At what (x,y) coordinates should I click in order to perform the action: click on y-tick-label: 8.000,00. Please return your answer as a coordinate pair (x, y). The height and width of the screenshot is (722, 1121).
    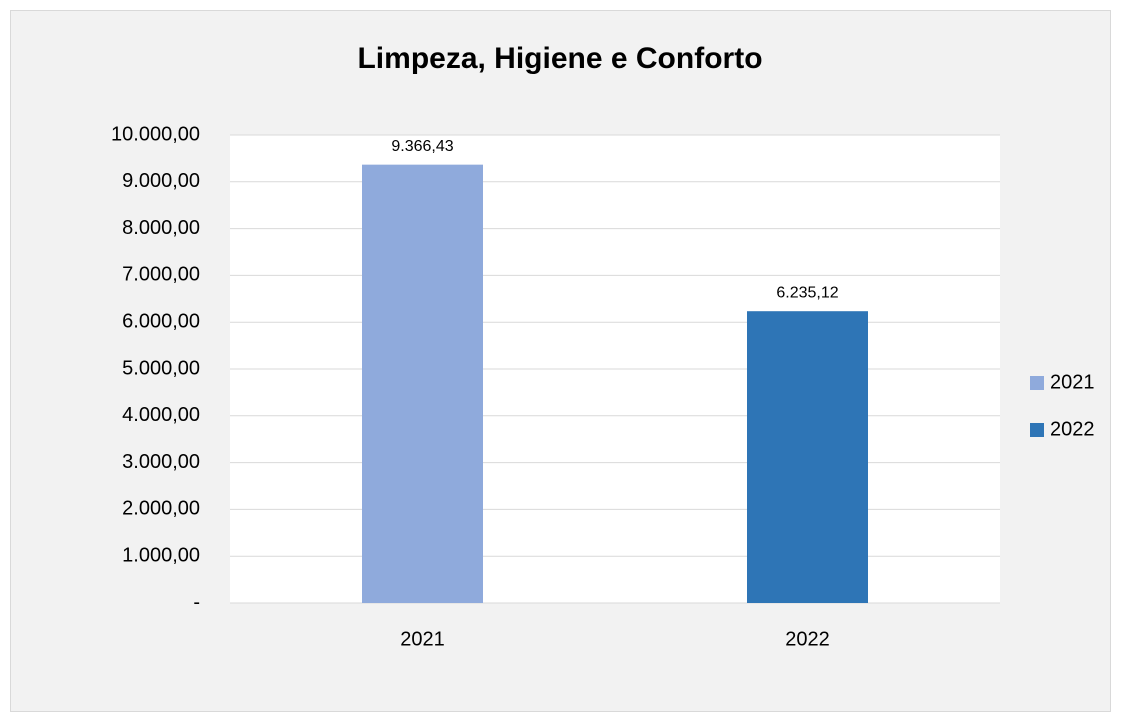
    Looking at the image, I should click on (161, 228).